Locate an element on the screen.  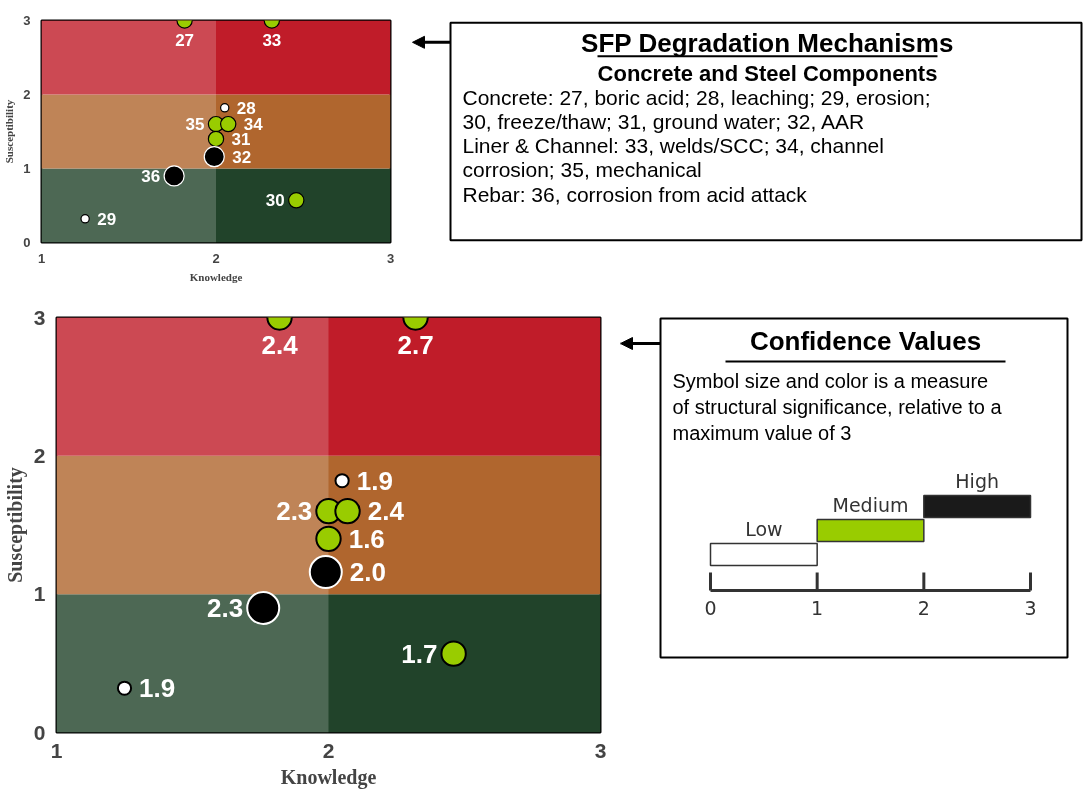
annotation: Low is located at coordinates (764, 528).